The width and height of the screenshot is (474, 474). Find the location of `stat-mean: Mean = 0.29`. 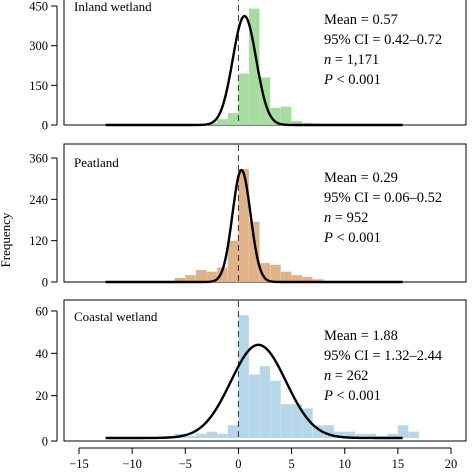

stat-mean: Mean = 0.29 is located at coordinates (361, 178).